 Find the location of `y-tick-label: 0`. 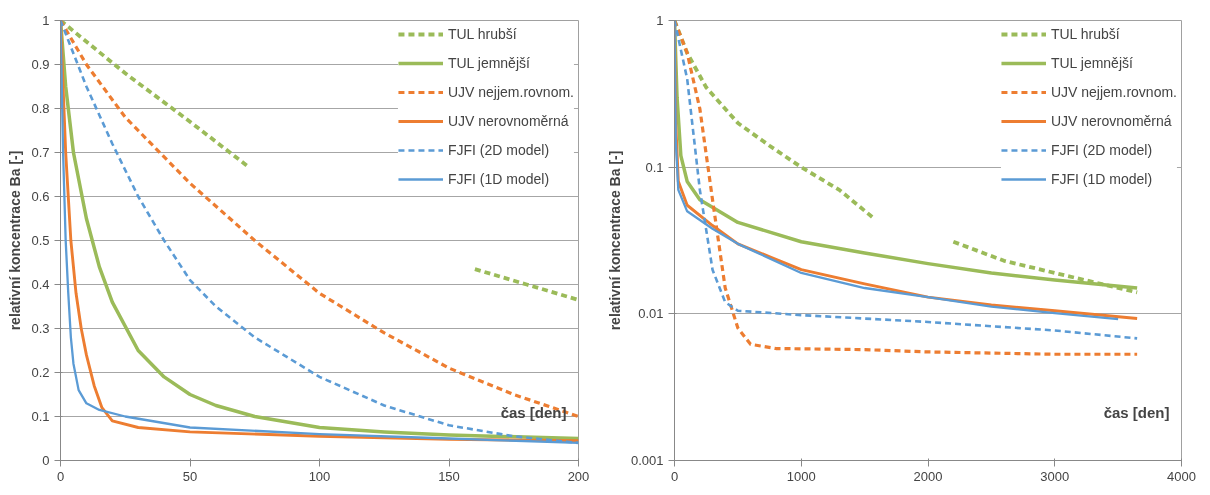

y-tick-label: 0 is located at coordinates (46, 460).